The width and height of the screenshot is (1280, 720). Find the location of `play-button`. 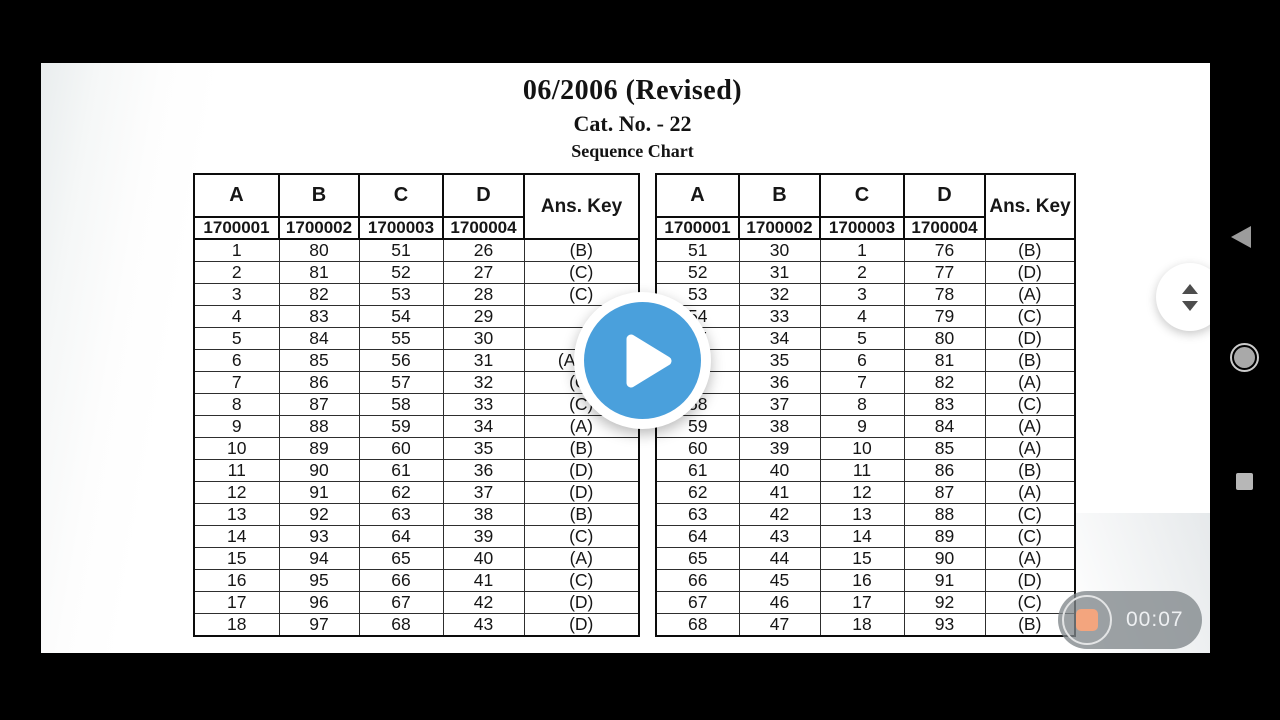

play-button is located at coordinates (642, 360).